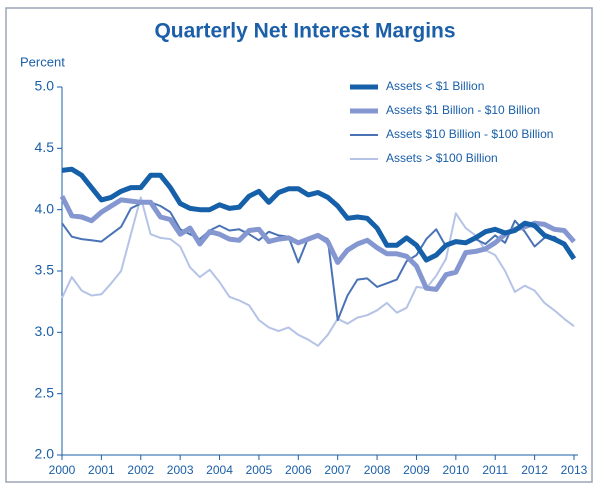 The image size is (598, 487). Describe the element at coordinates (45, 454) in the screenshot. I see `y-tick-label: 2.0` at that location.